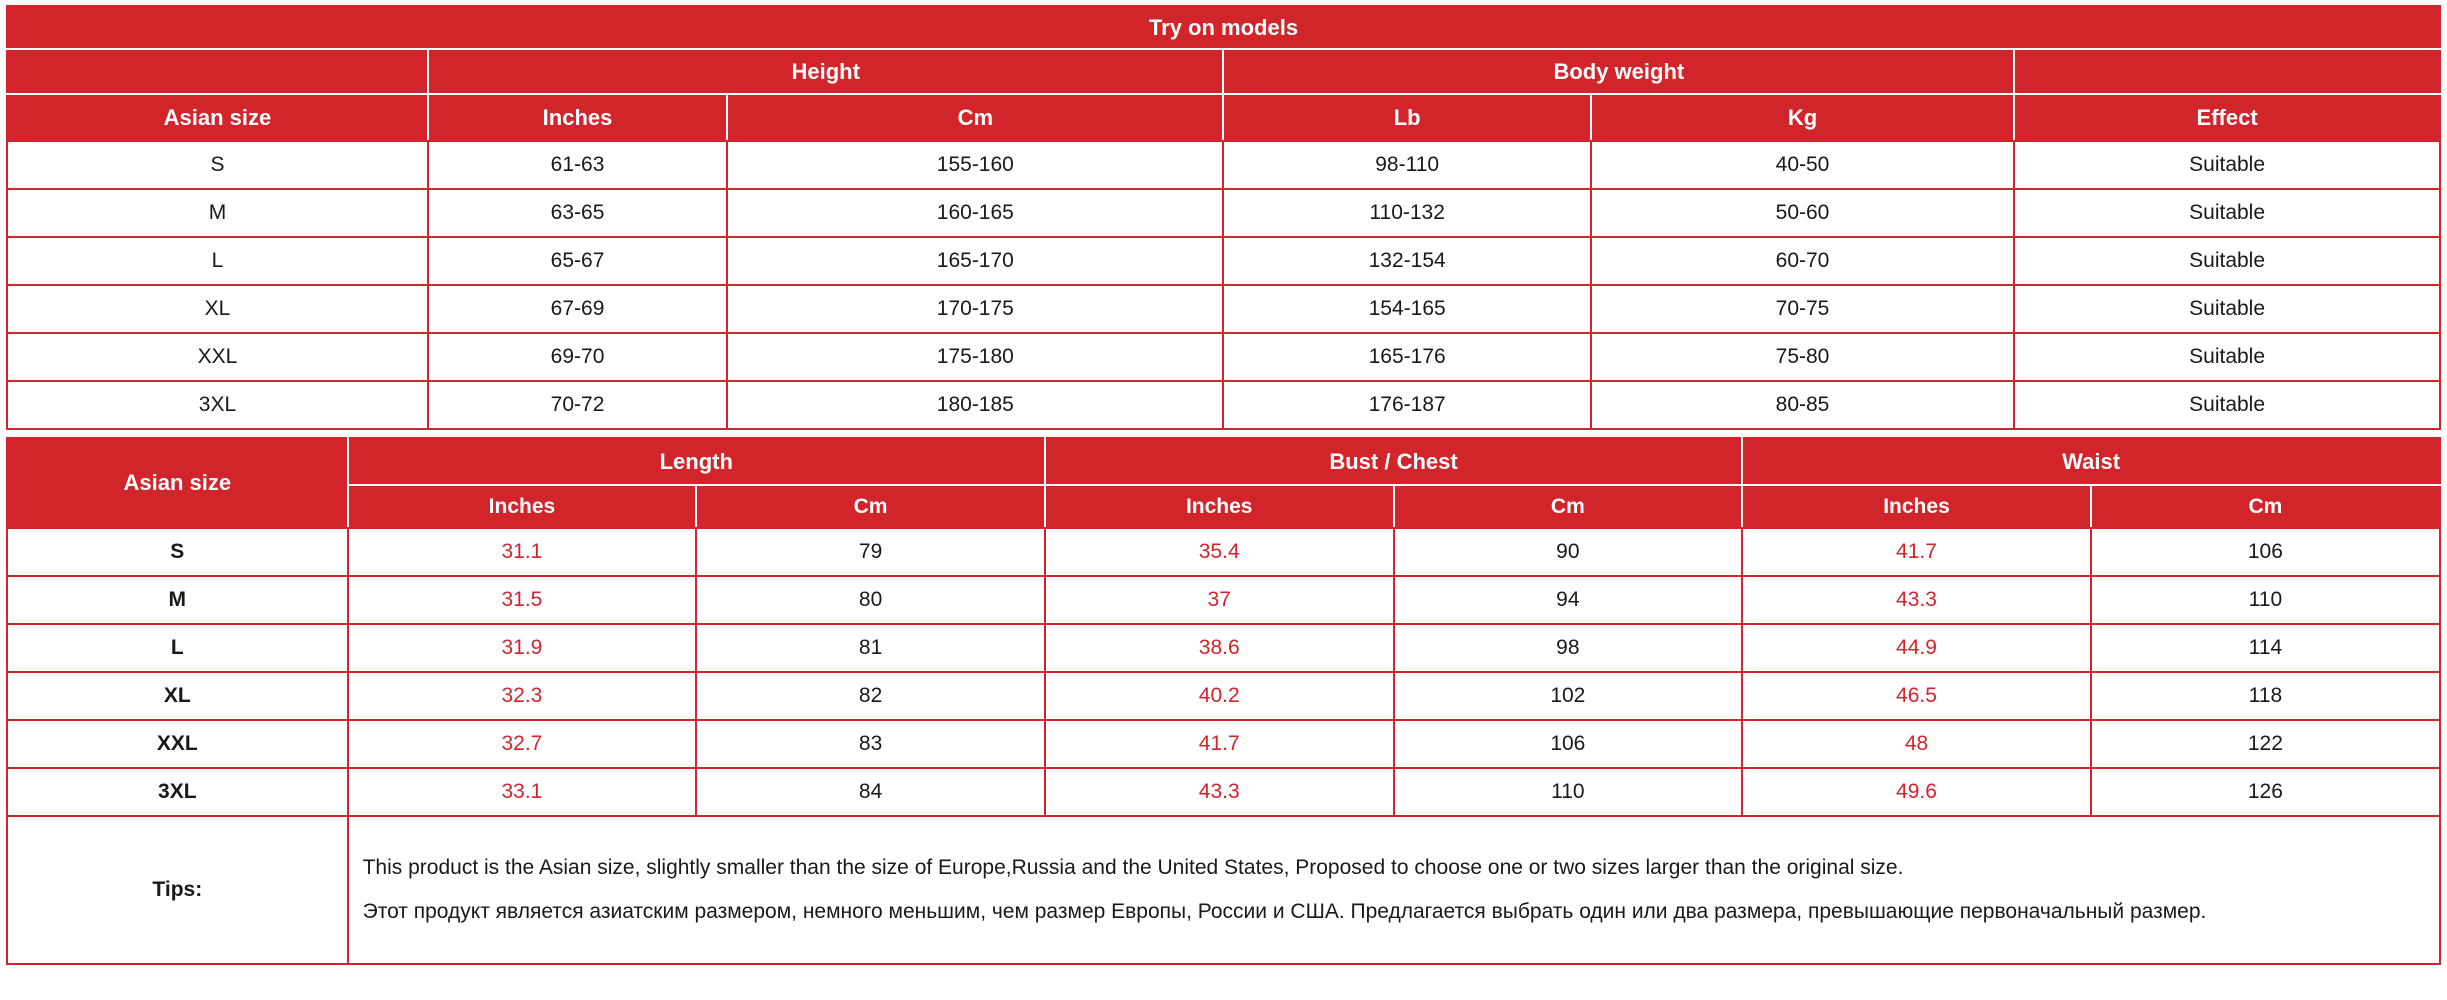 This screenshot has width=2447, height=1000. I want to click on table-row: L 65-67 165-170 132-154 60-70 Suitable, so click(1223, 261).